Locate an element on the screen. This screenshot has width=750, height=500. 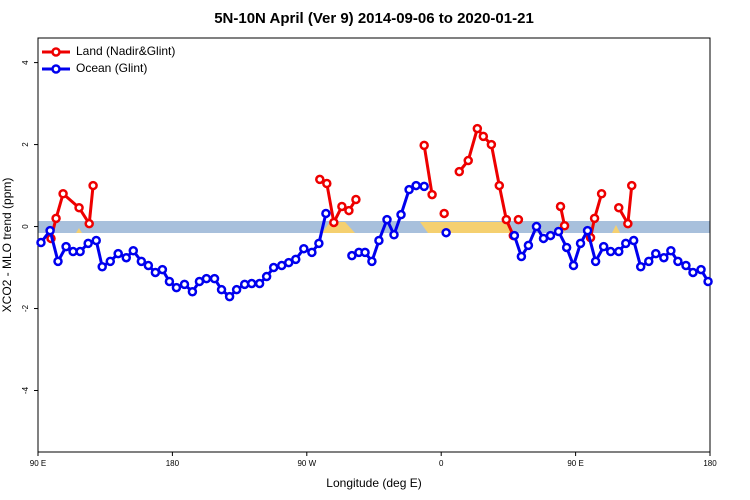
y-tick-label: -4 is located at coordinates (25, 390).